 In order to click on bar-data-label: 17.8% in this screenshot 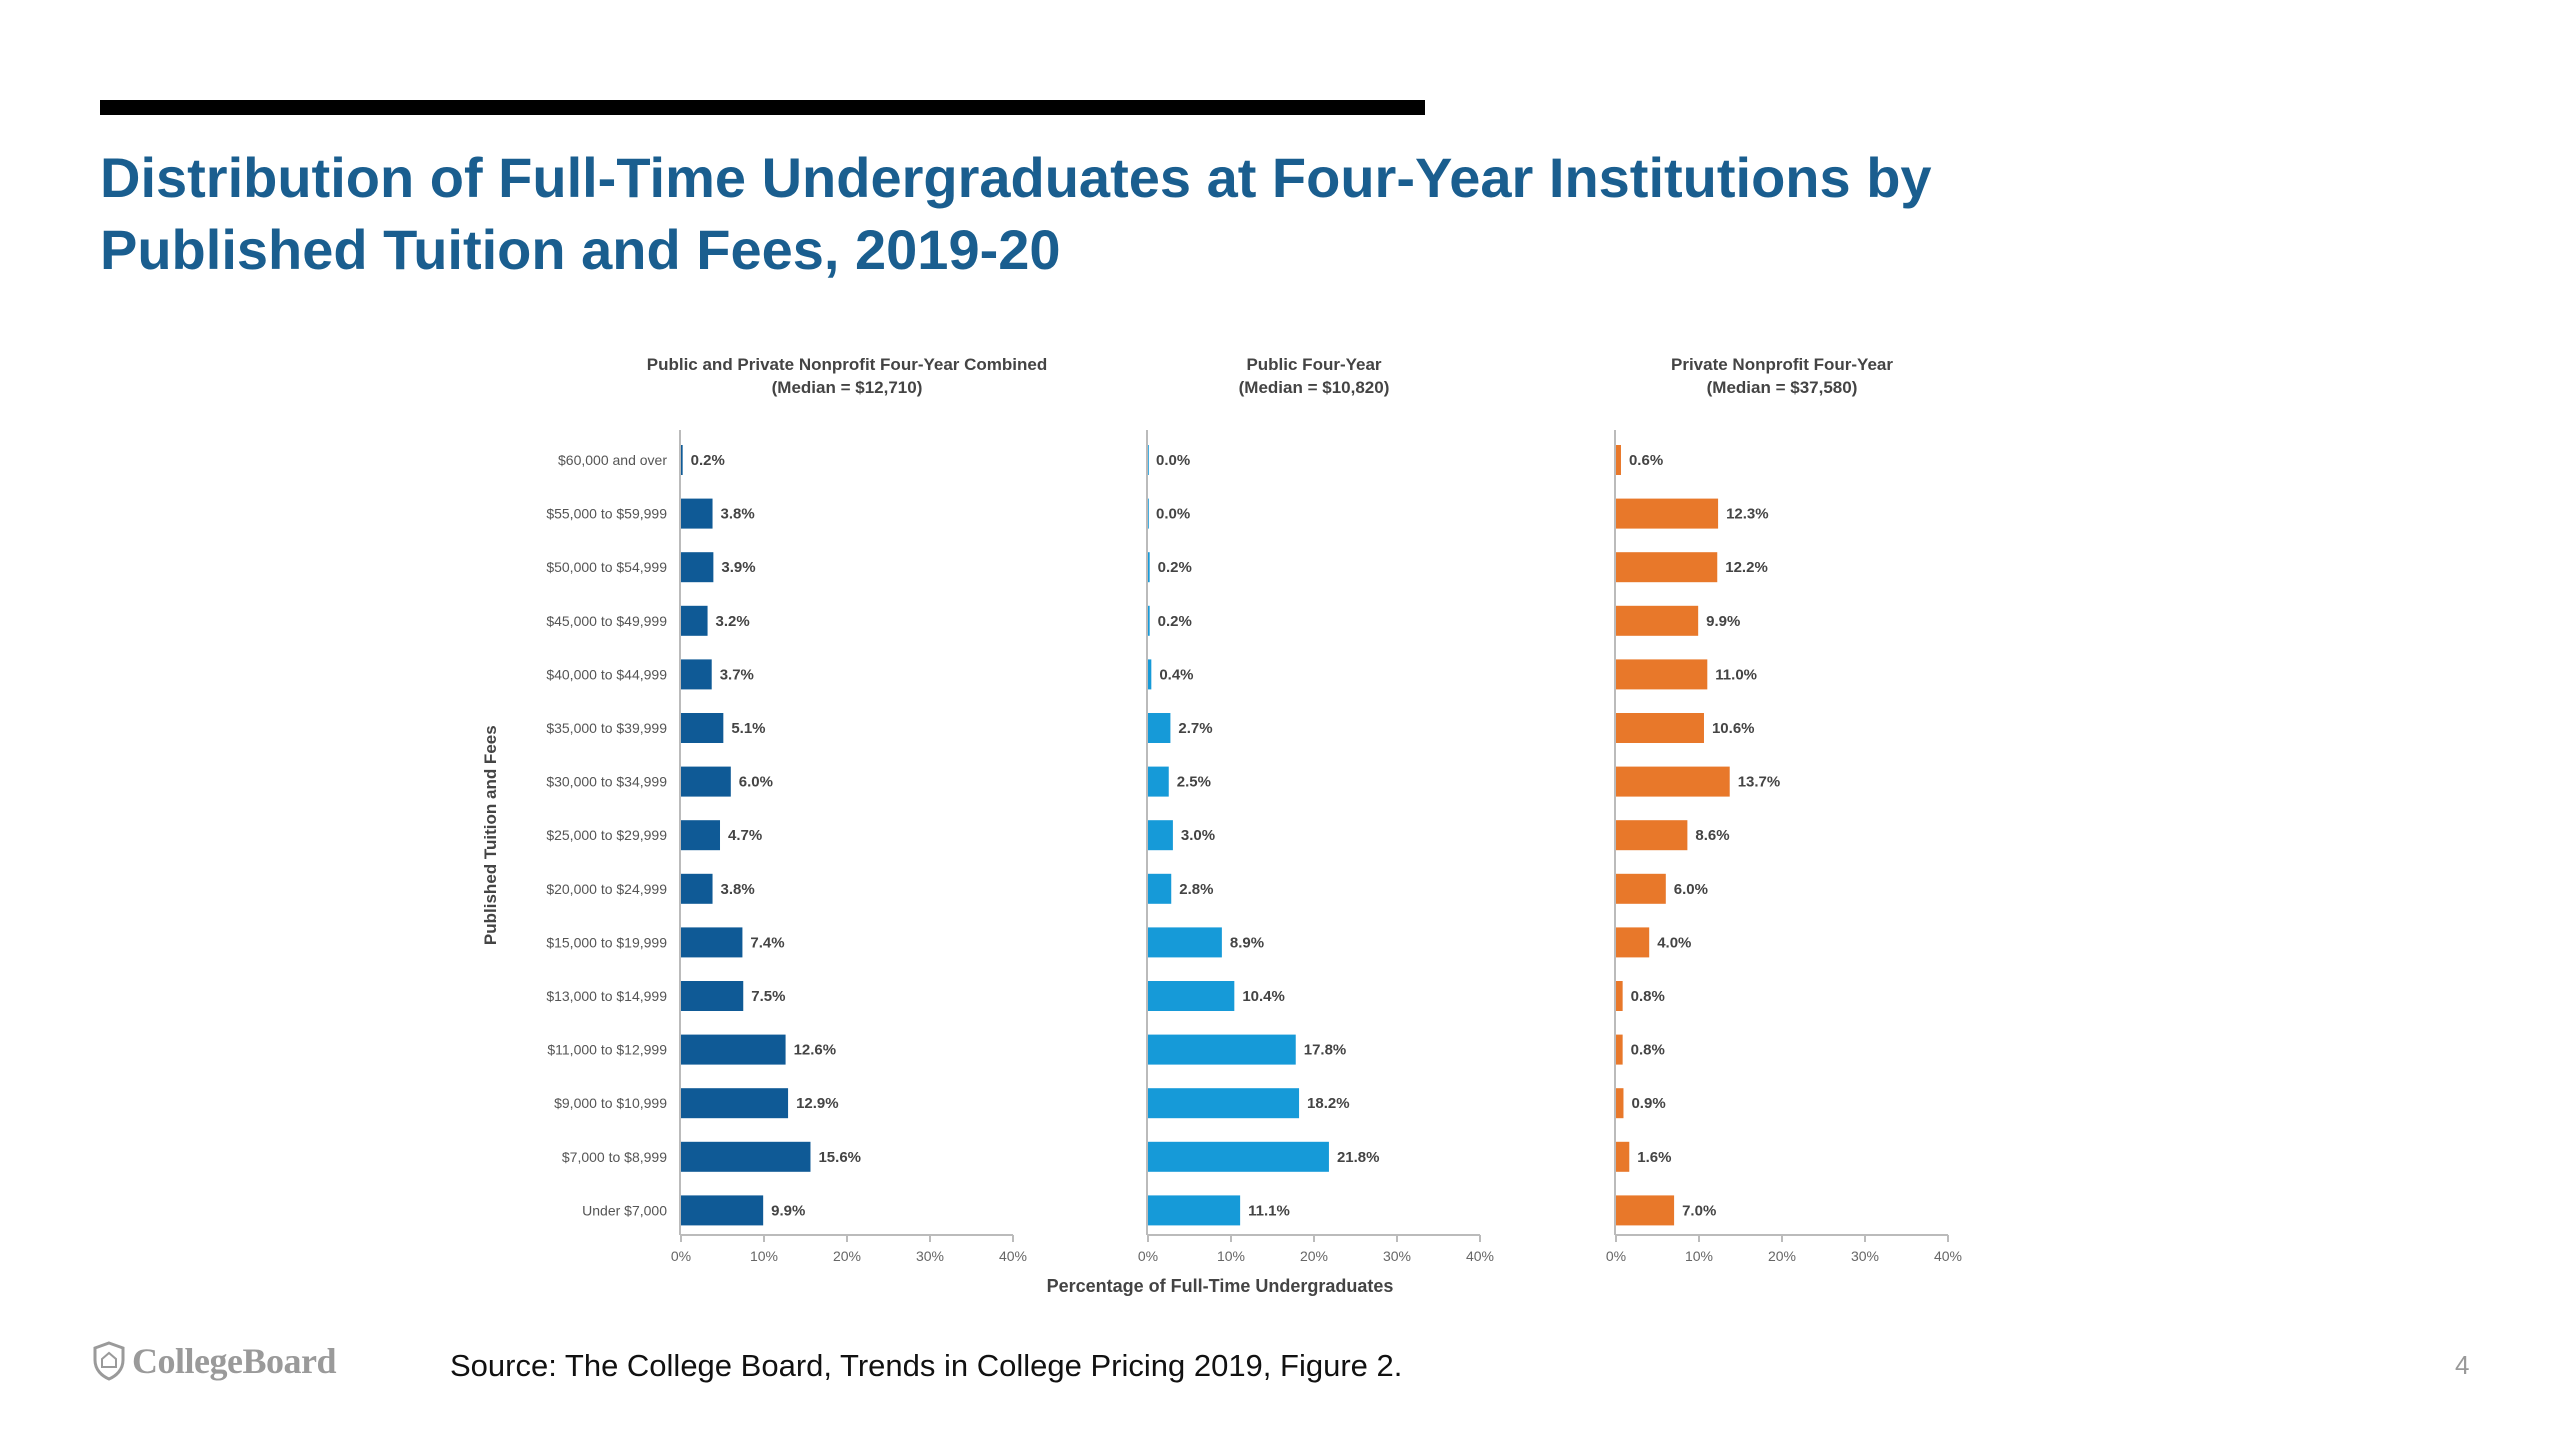, I will do `click(1325, 1050)`.